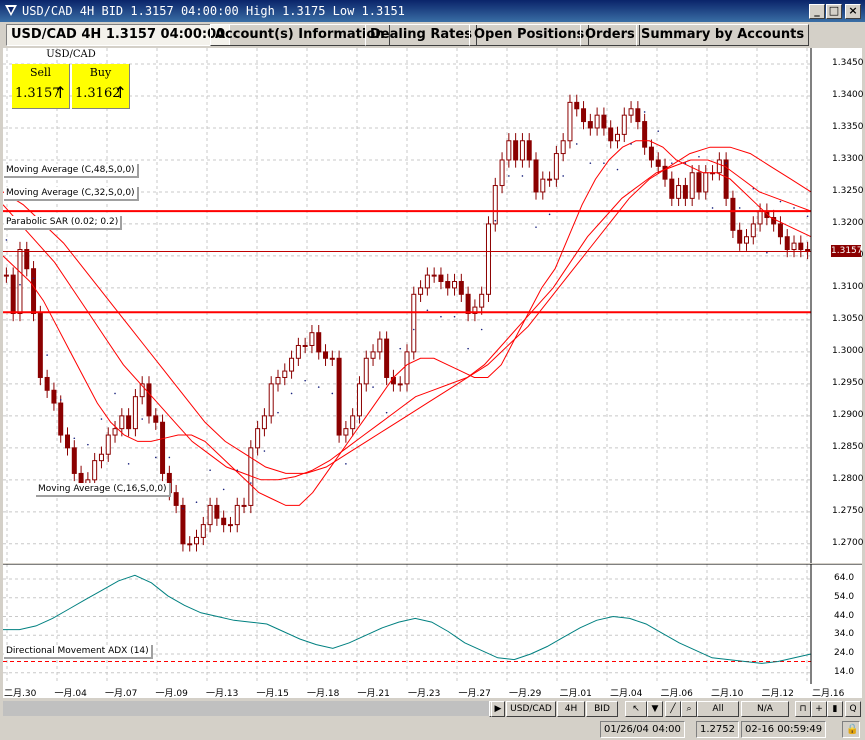 The width and height of the screenshot is (865, 740). What do you see at coordinates (103, 490) in the screenshot?
I see `indicator-label-ma16: Moving Average (C,16,S,0,0)` at bounding box center [103, 490].